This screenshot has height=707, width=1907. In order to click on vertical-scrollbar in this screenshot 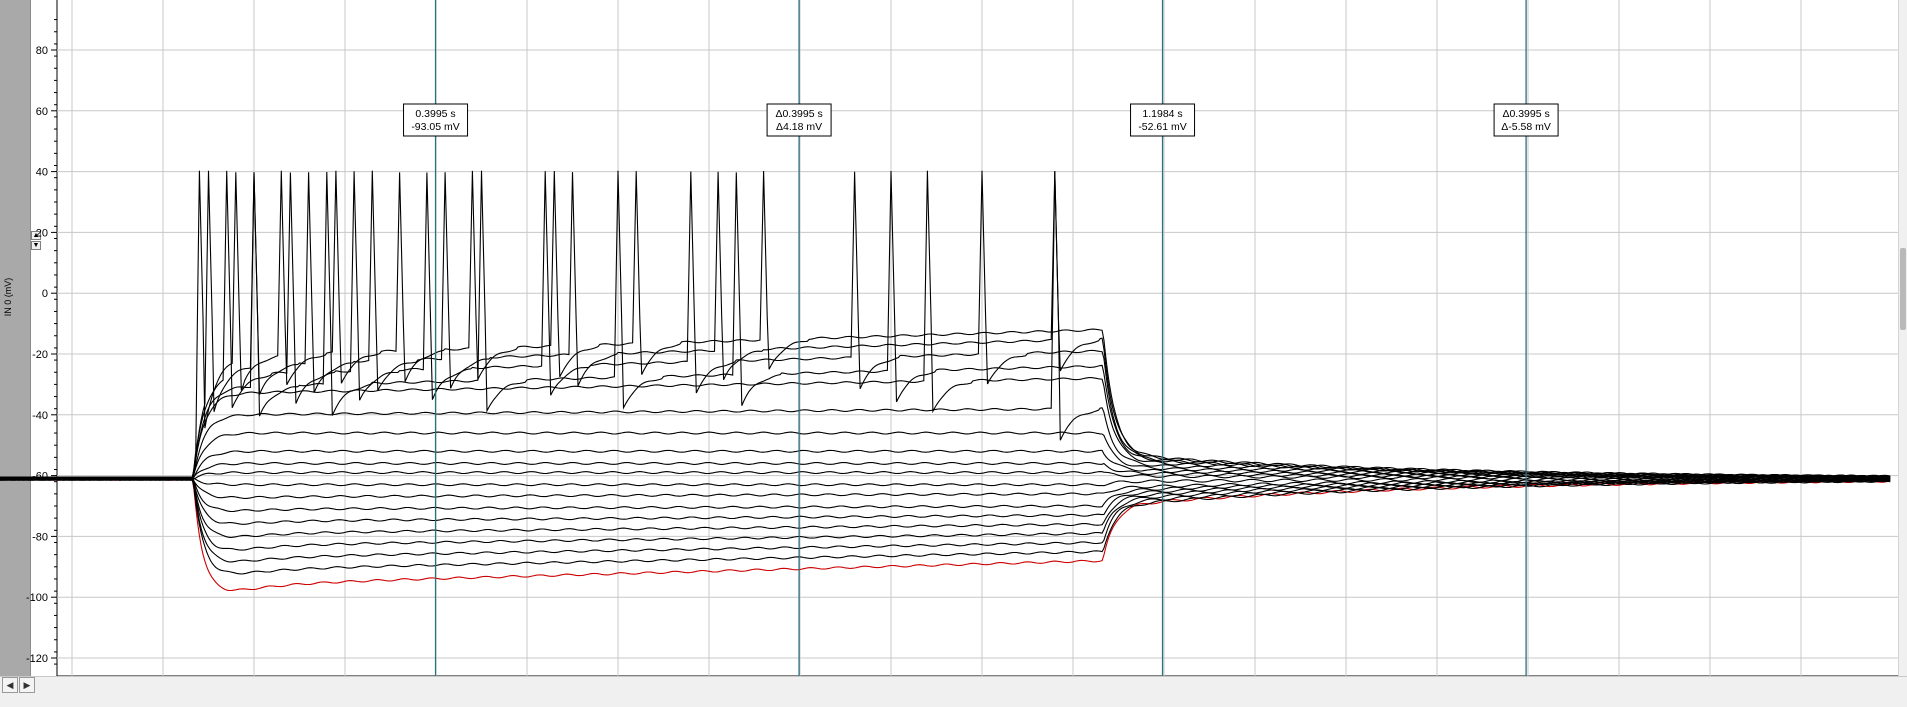, I will do `click(1902, 338)`.